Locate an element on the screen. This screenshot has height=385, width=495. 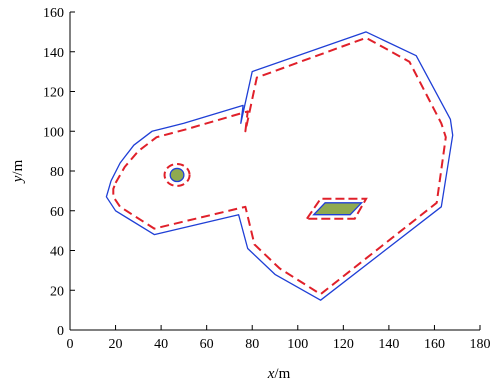
y-tick-label: 20 is located at coordinates (57, 291).